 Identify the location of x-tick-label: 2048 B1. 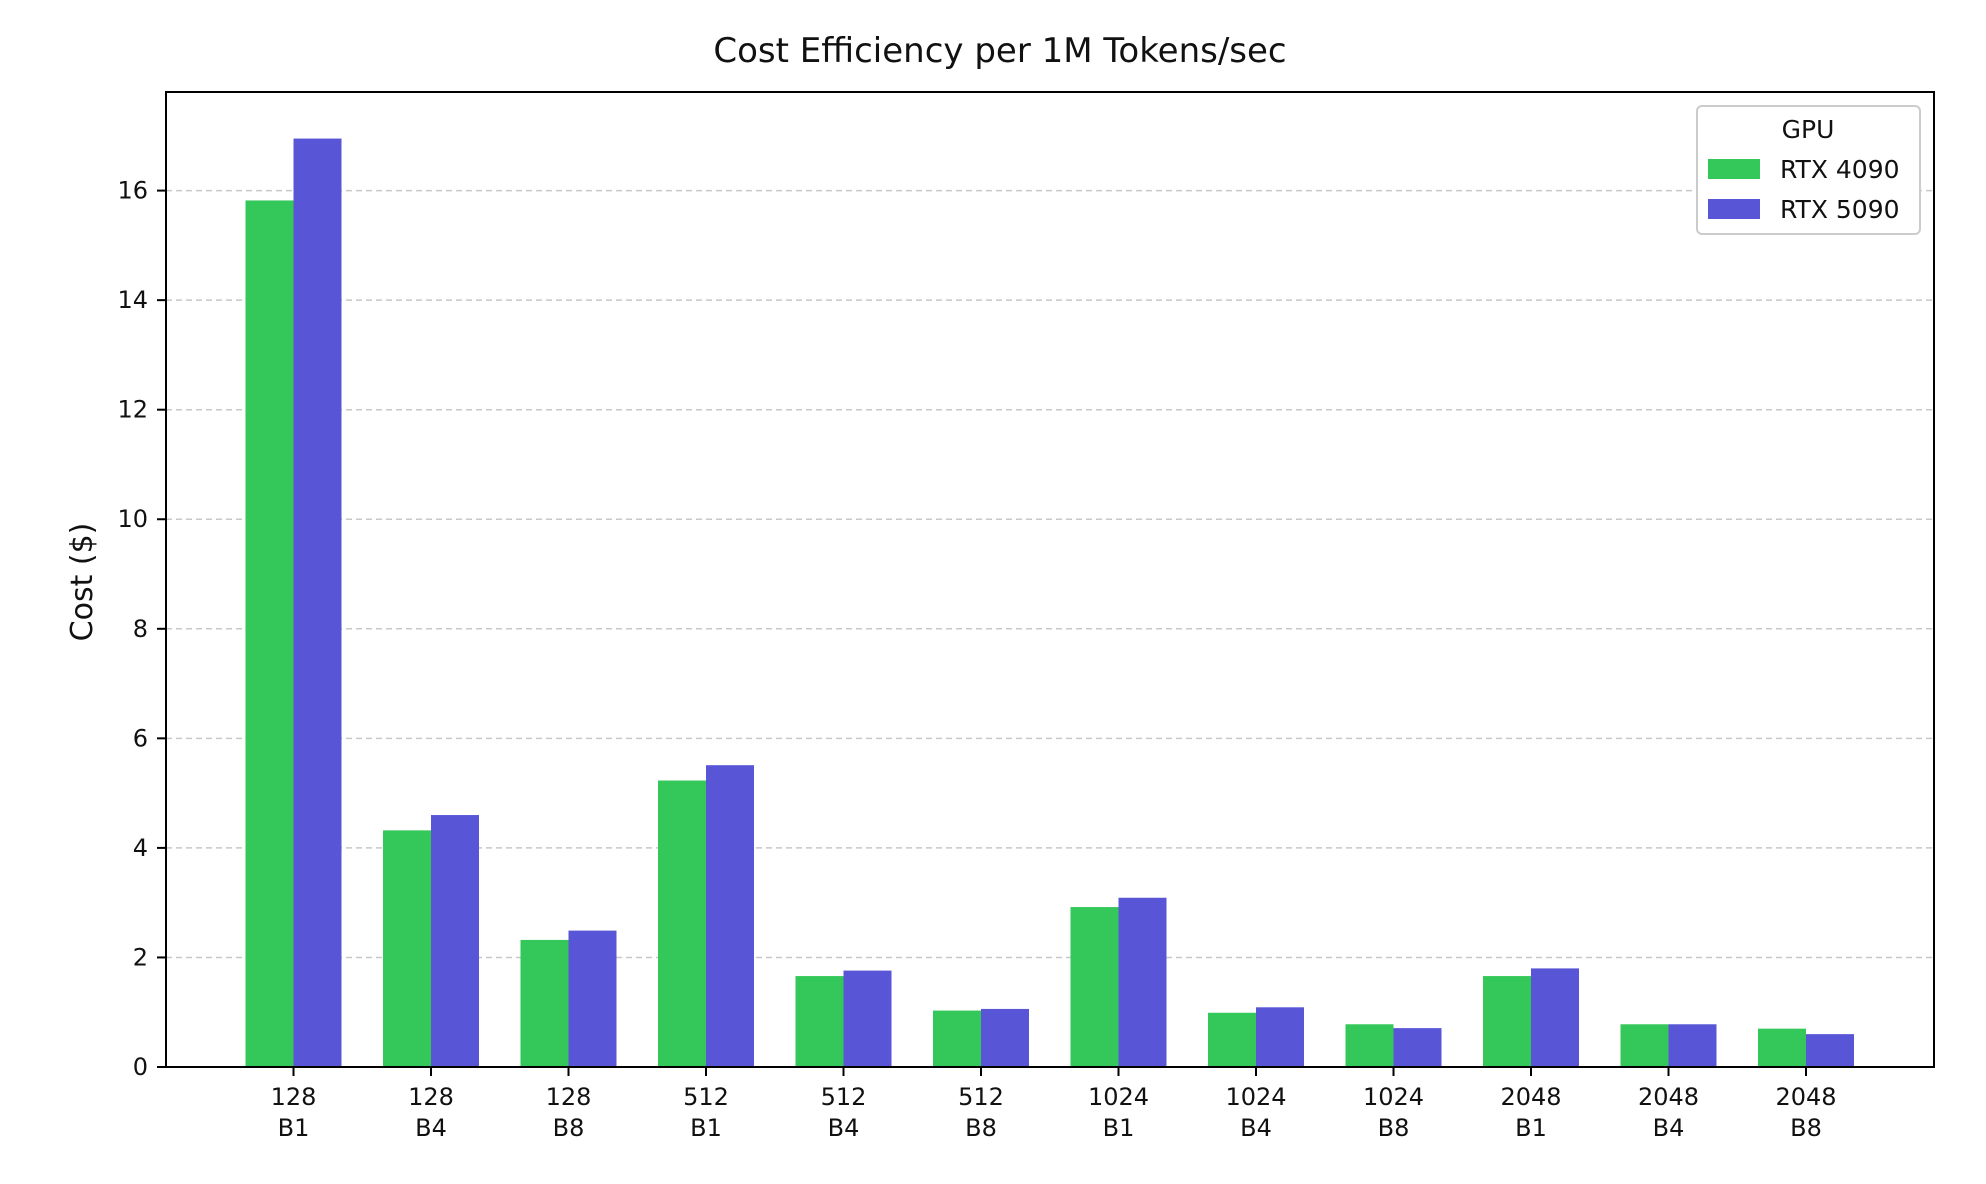
(1530, 1112).